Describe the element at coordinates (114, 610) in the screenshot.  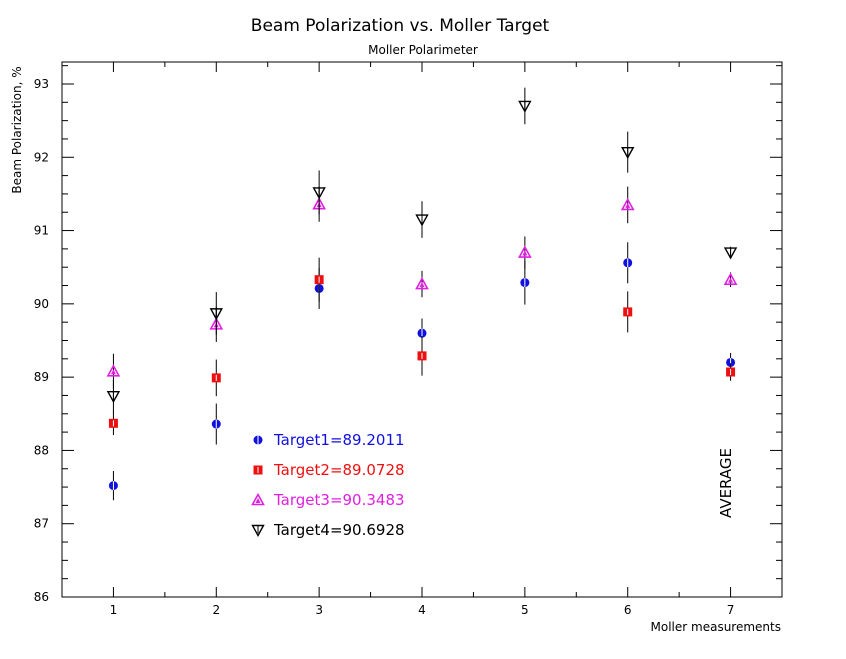
I see `x-tick-label: 1` at that location.